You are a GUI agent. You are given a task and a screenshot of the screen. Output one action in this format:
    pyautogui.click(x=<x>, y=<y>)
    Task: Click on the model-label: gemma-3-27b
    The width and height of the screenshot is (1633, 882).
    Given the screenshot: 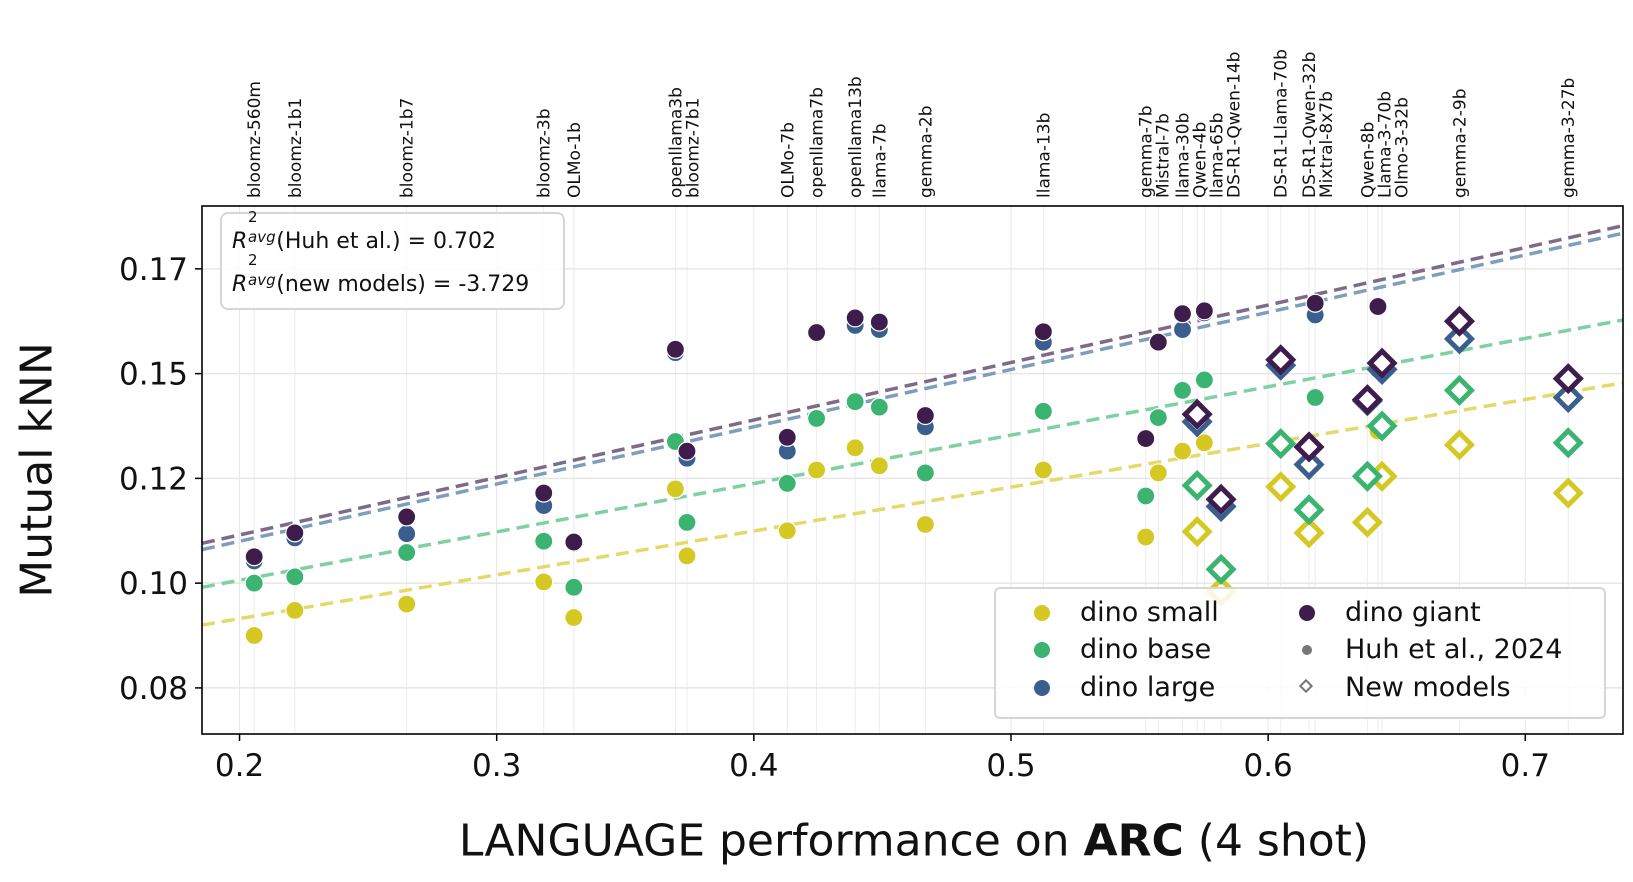 What is the action you would take?
    pyautogui.click(x=1569, y=138)
    